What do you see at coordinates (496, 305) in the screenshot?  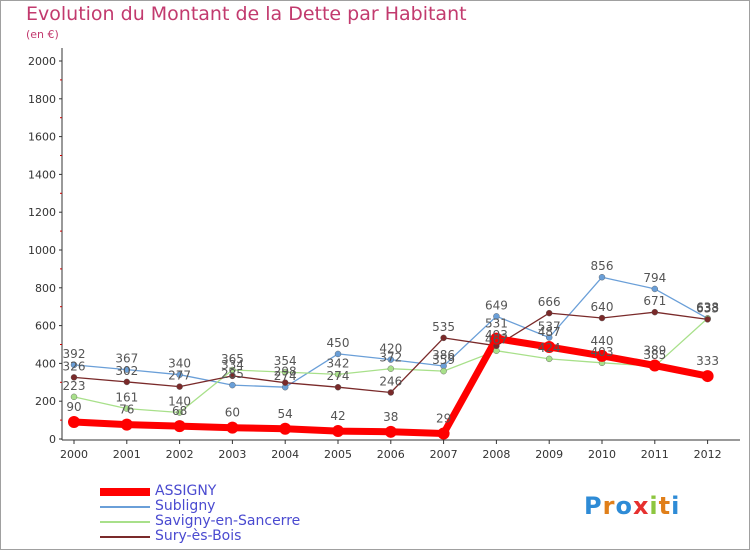 I see `data-label: 649` at bounding box center [496, 305].